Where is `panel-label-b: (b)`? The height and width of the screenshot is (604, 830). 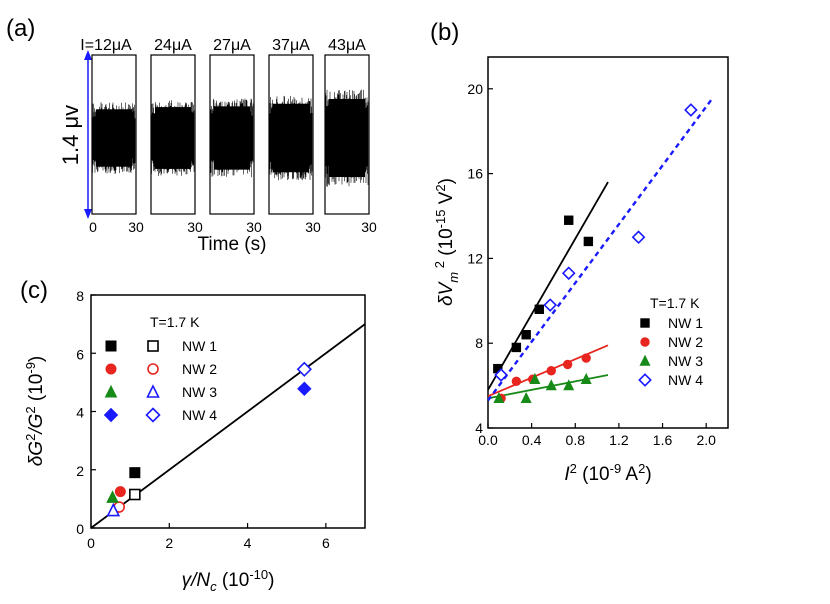 panel-label-b: (b) is located at coordinates (444, 32).